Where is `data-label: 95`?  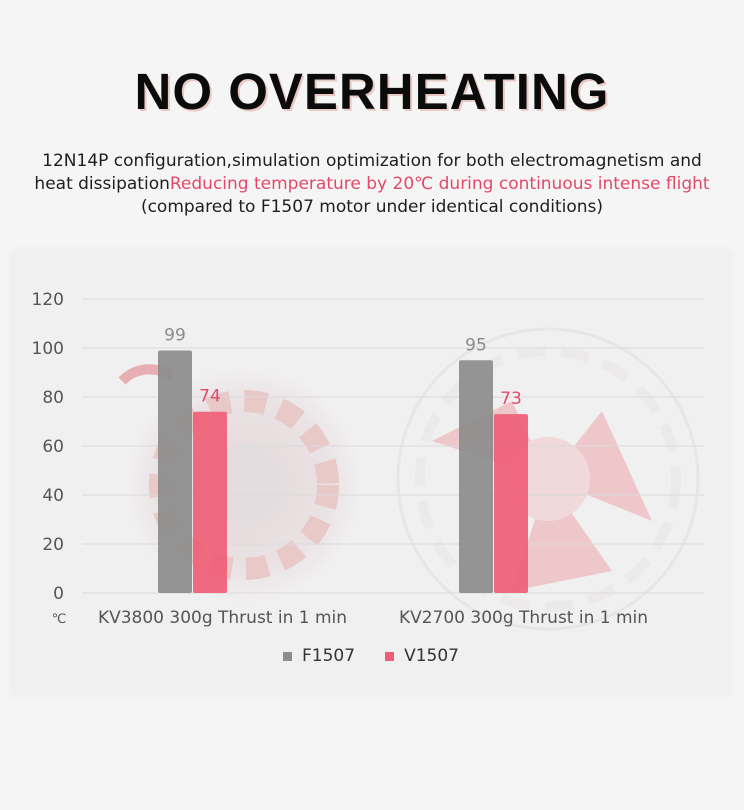 data-label: 95 is located at coordinates (476, 345).